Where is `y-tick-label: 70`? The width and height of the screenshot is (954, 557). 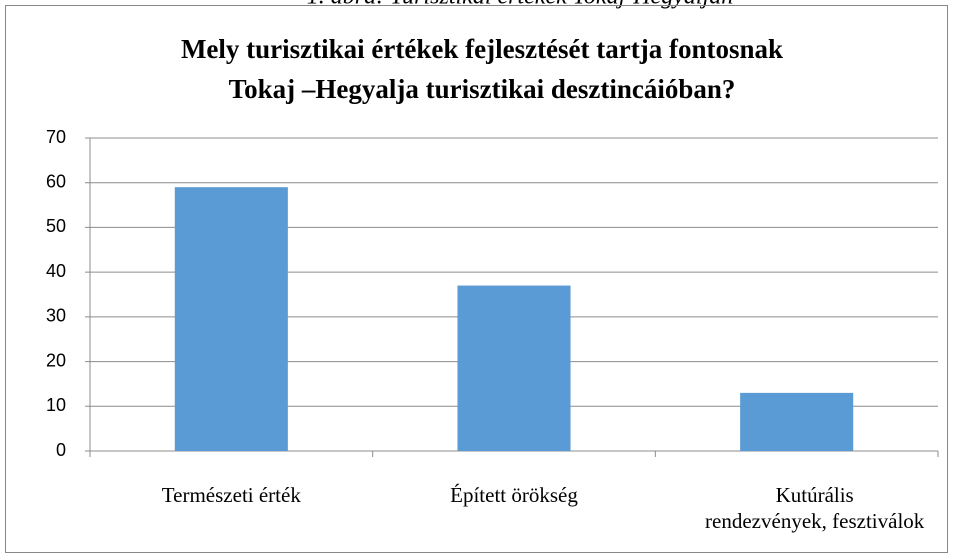 y-tick-label: 70 is located at coordinates (56, 137).